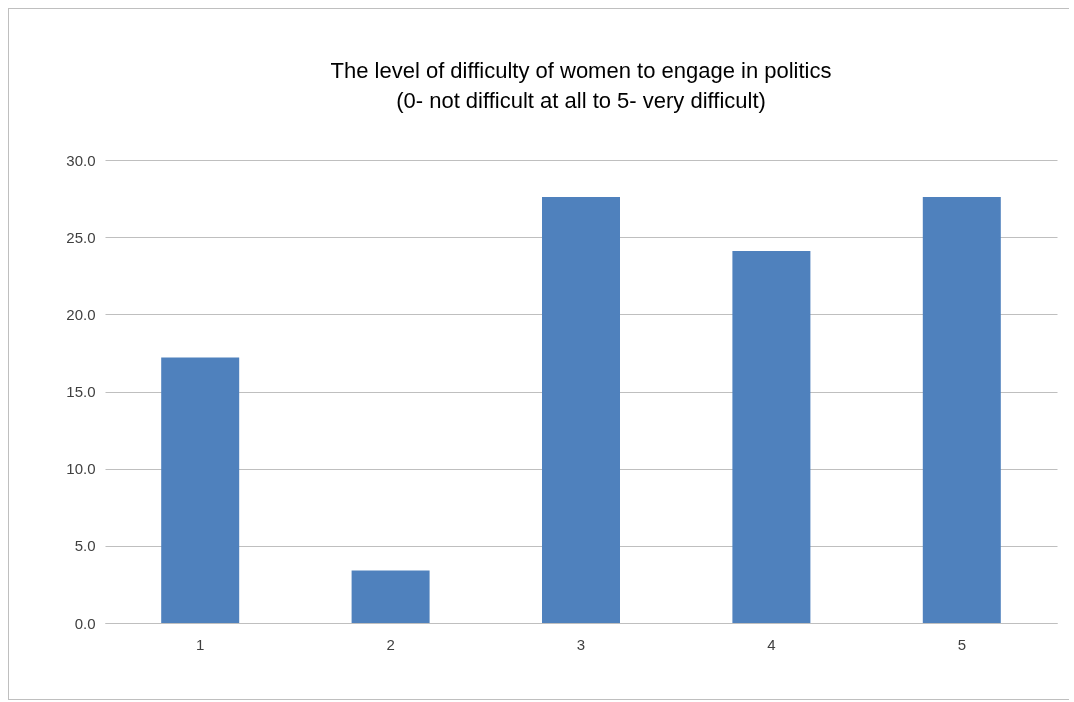 The image size is (1074, 702). I want to click on y-tick-label: 5.0, so click(85, 546).